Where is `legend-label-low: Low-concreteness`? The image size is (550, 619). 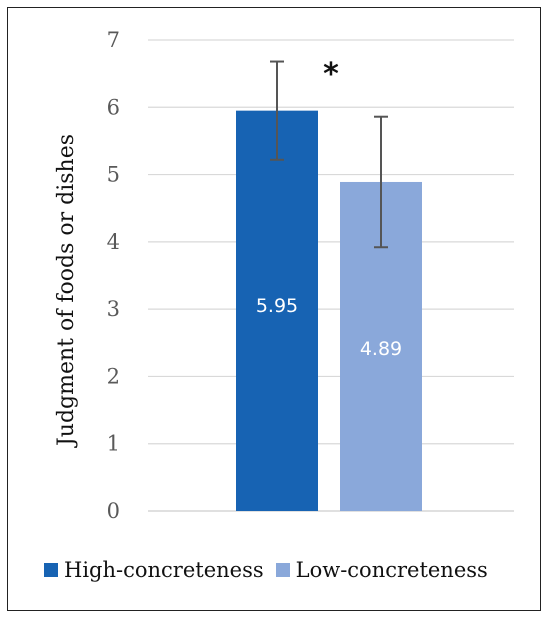
legend-label-low: Low-concreteness is located at coordinates (391, 570).